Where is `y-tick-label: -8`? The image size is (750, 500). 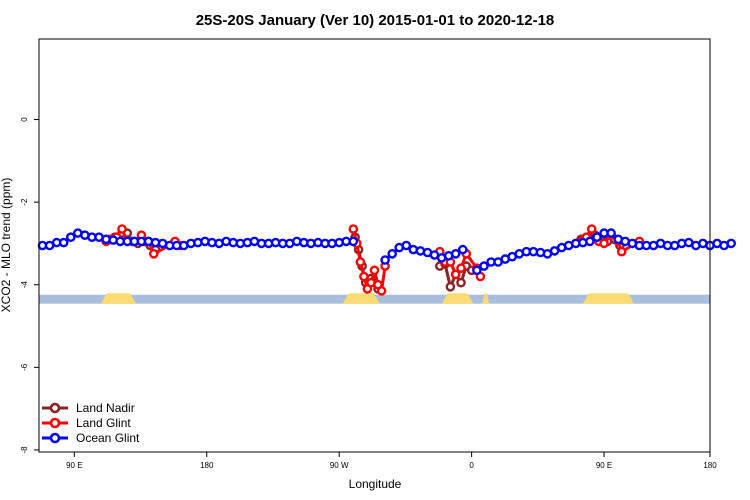 y-tick-label: -8 is located at coordinates (24, 450).